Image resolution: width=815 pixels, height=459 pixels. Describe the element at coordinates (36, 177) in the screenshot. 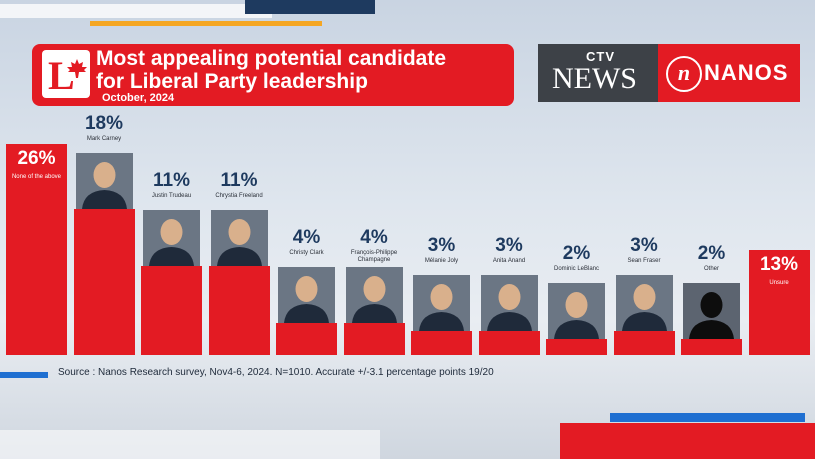

I see `category-label-1: None of the above` at that location.